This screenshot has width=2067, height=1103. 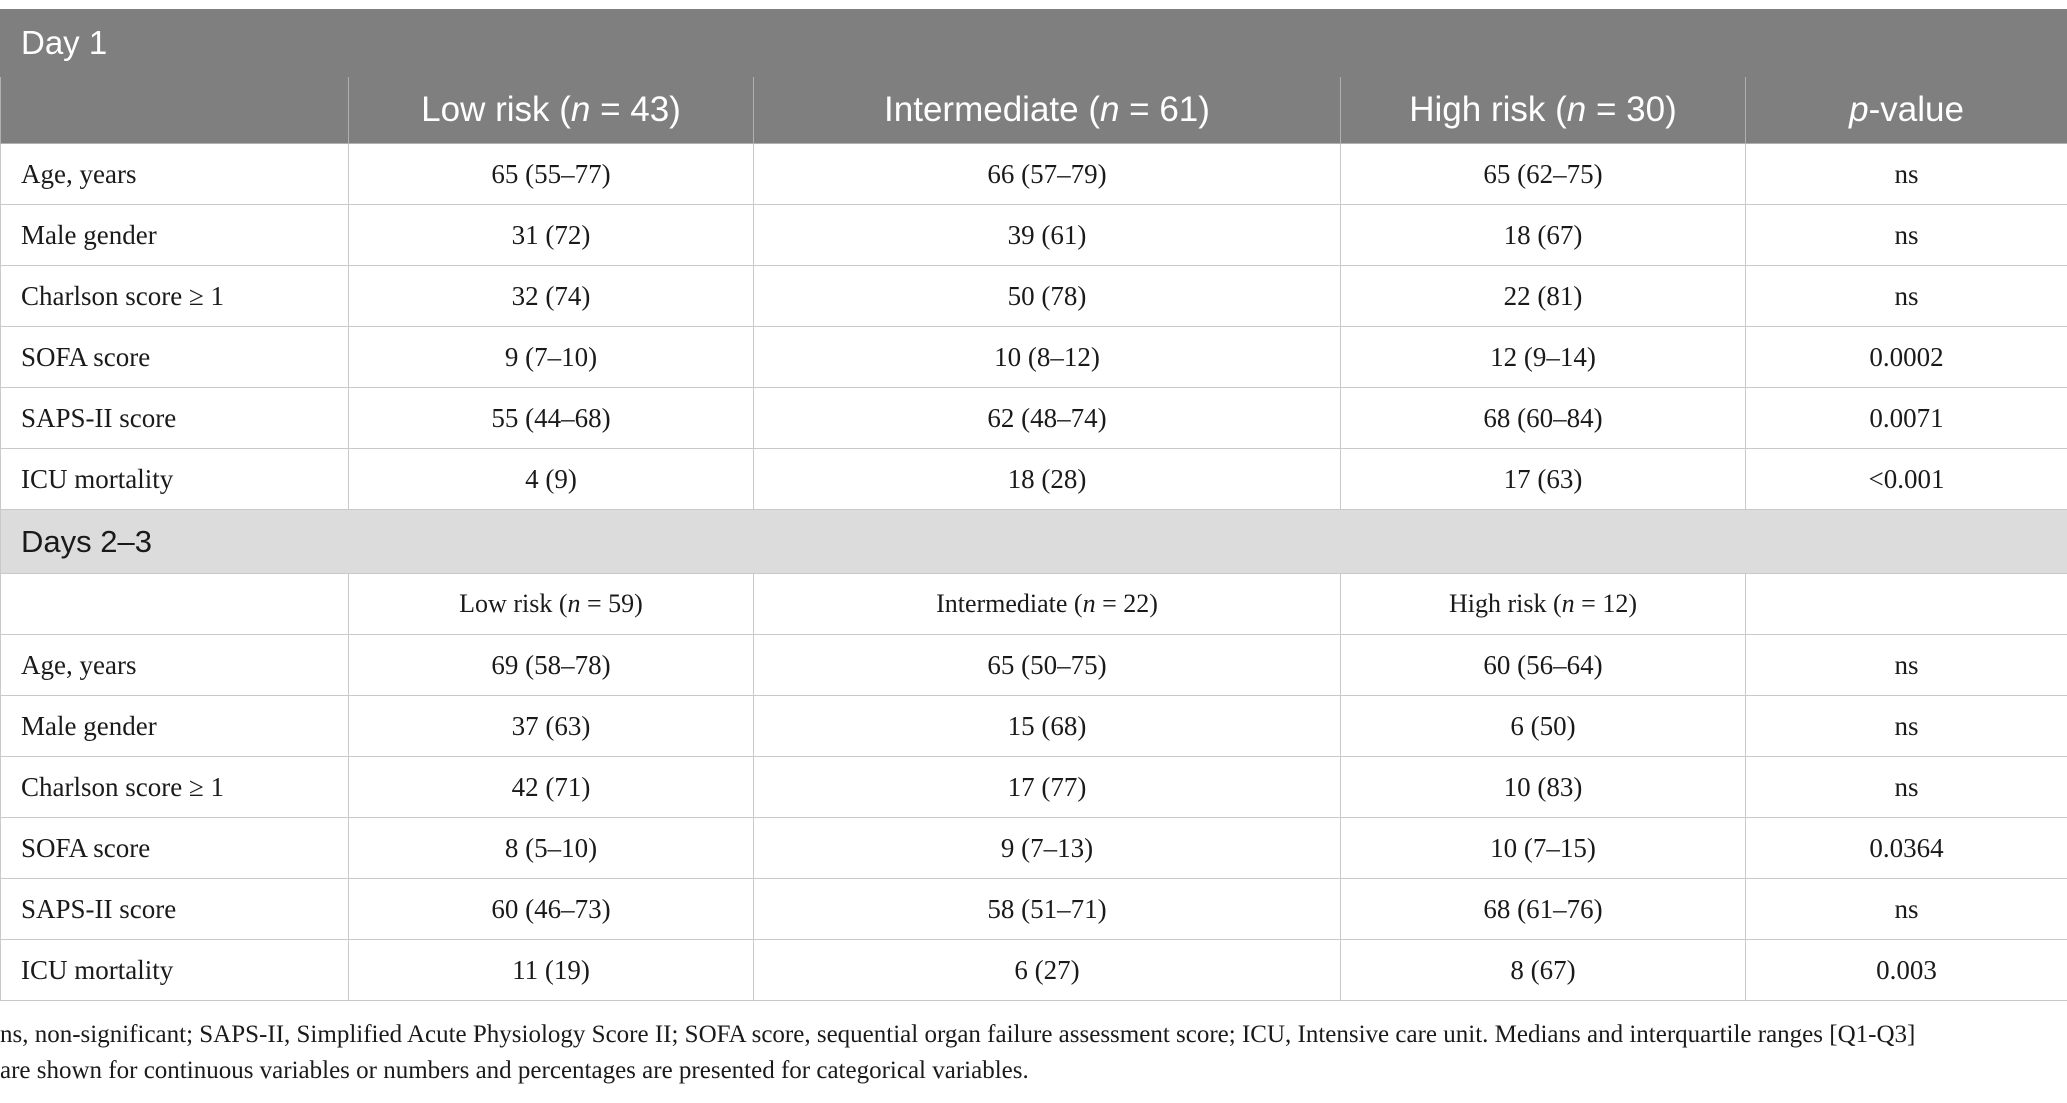 What do you see at coordinates (1047, 848) in the screenshot?
I see `table-cell: 9 (7–13)` at bounding box center [1047, 848].